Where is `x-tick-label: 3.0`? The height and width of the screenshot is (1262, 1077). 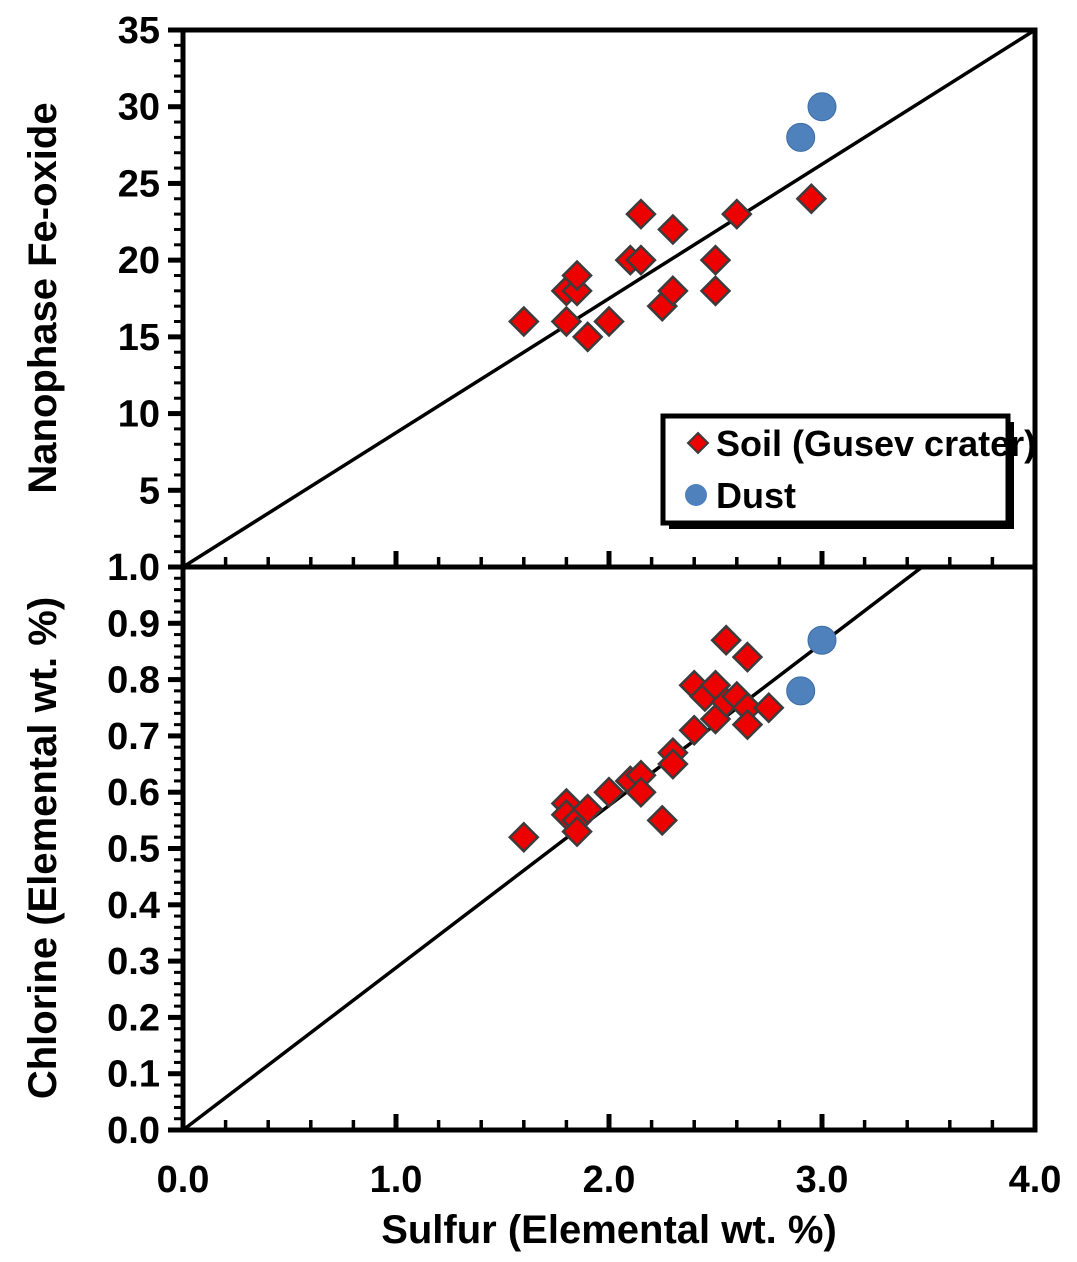
x-tick-label: 3.0 is located at coordinates (822, 1180).